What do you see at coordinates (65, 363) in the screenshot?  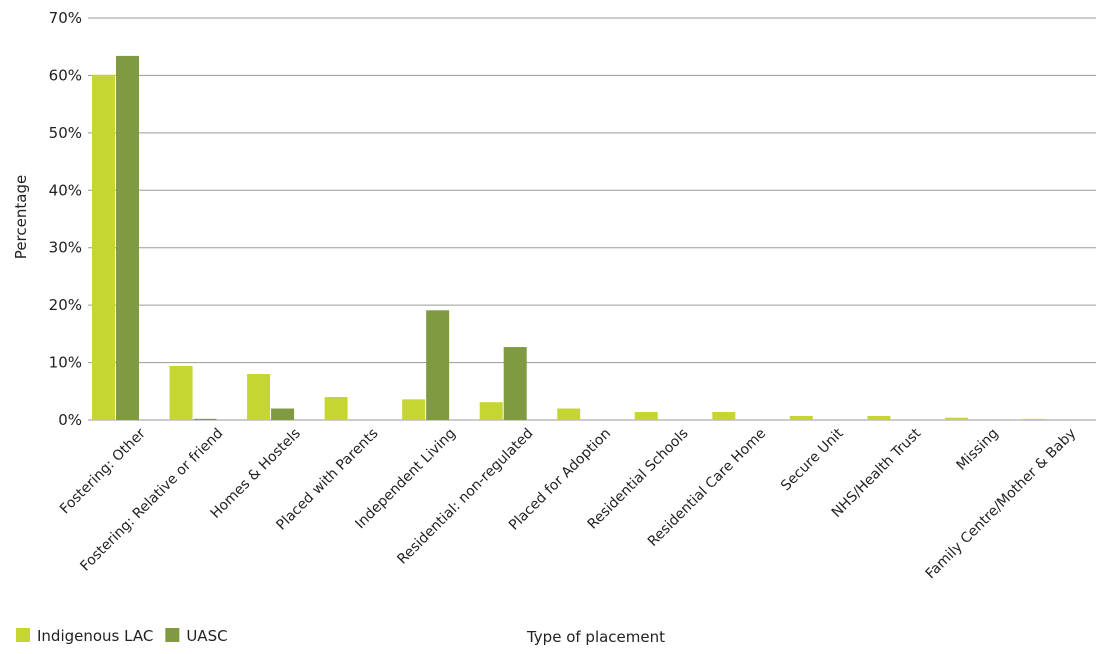 I see `y-tick-label: 10%` at bounding box center [65, 363].